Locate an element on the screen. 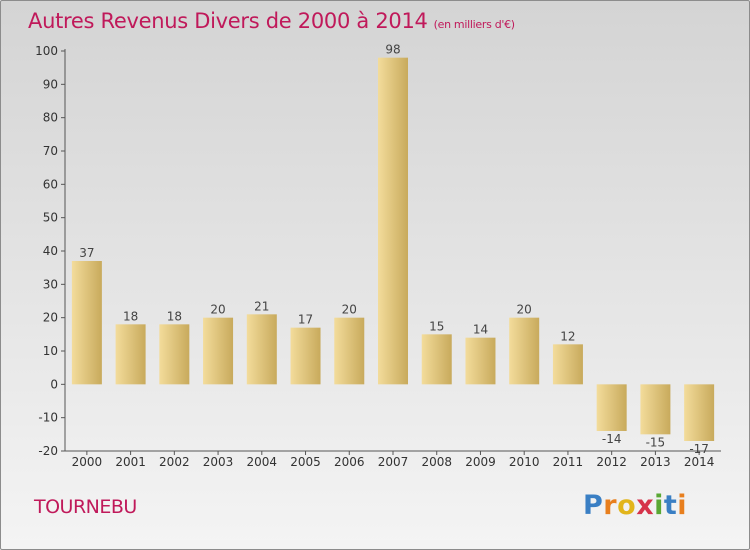 This screenshot has height=550, width=750. data-label: -15 is located at coordinates (656, 442).